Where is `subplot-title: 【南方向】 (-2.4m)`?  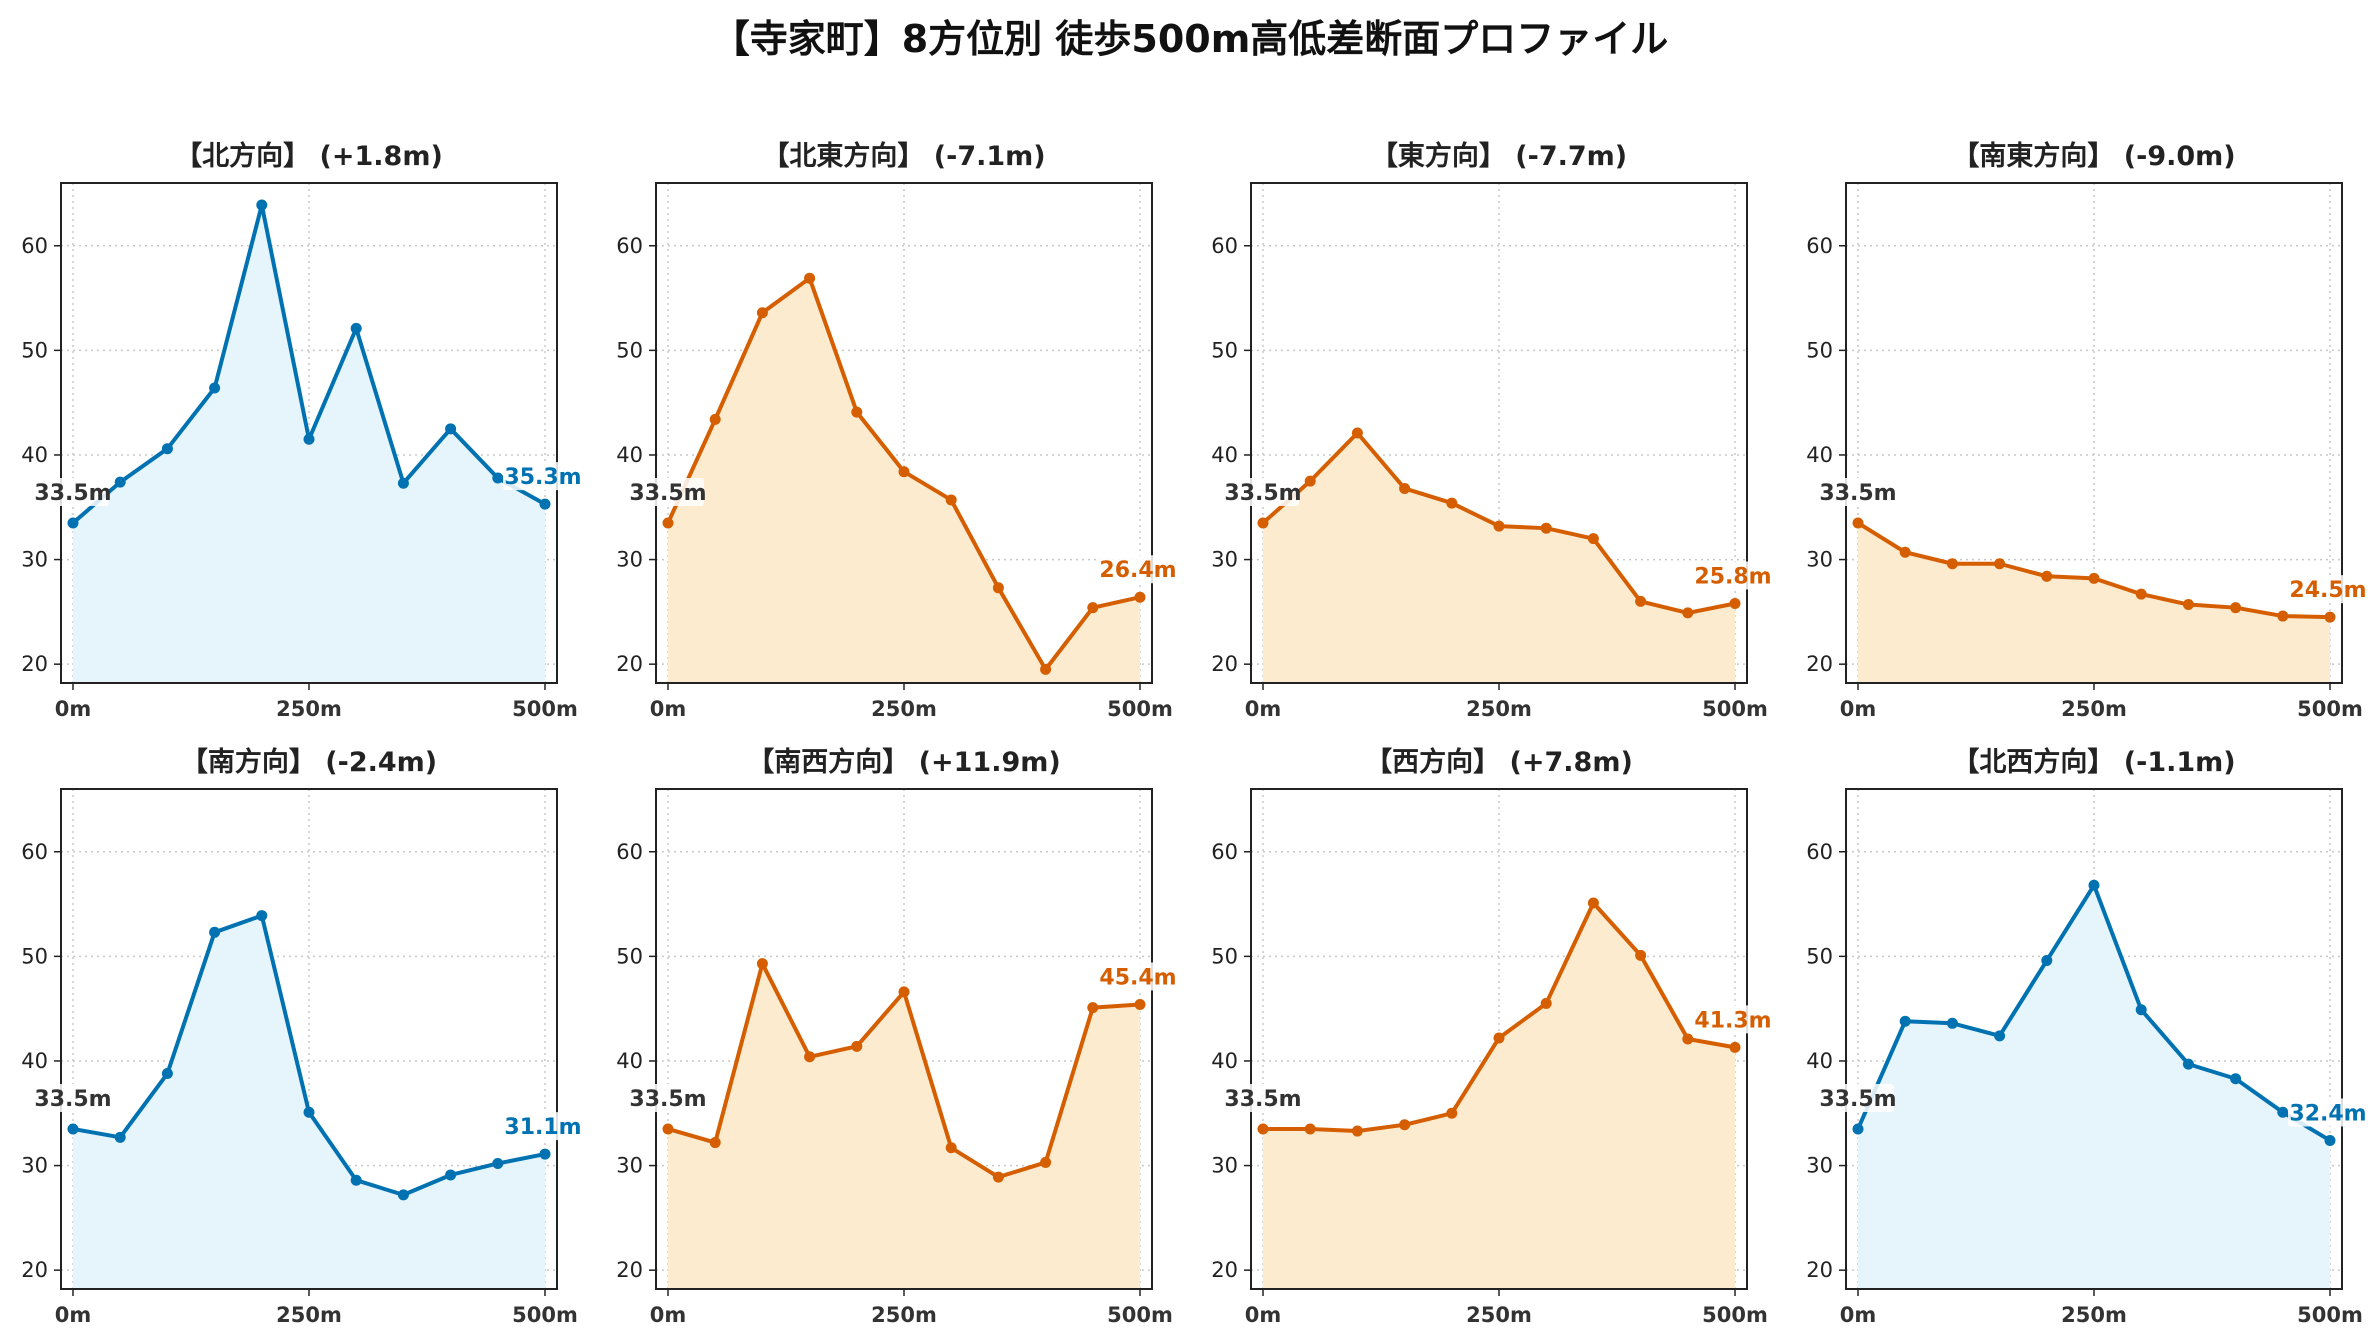 subplot-title: 【南方向】 (-2.4m) is located at coordinates (309, 762).